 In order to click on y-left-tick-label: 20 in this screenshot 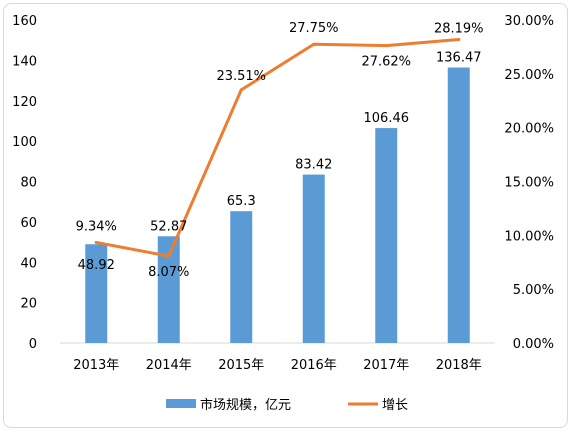, I will do `click(28, 304)`.